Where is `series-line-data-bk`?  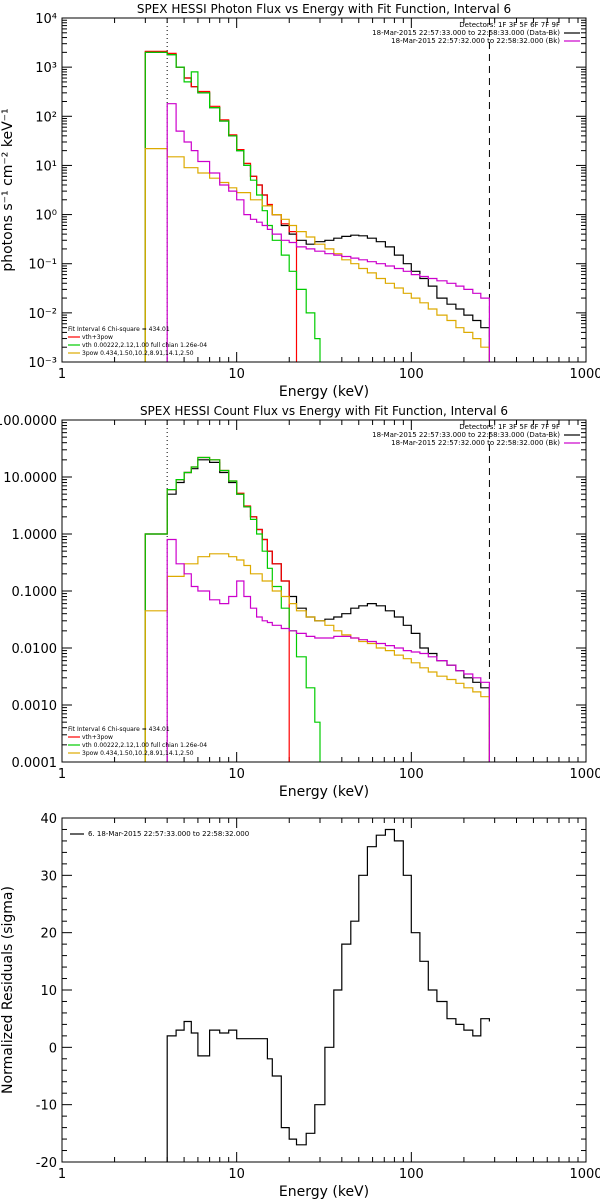 series-line-data-bk is located at coordinates (317, 610).